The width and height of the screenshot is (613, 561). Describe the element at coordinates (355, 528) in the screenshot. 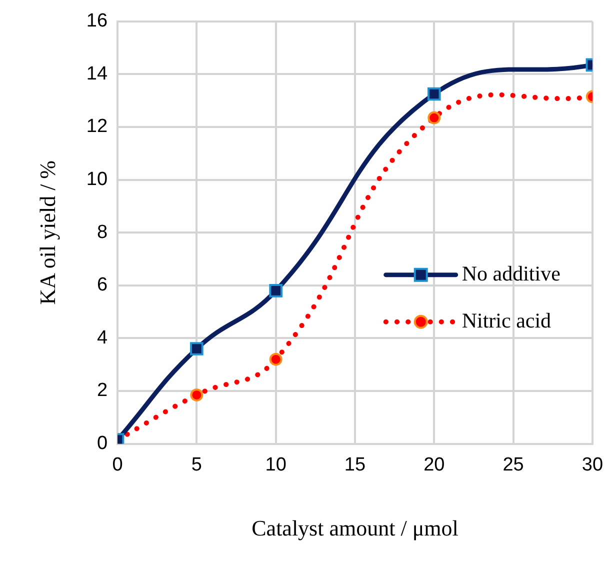

I see `x-axis-title: Catalyst amount / μmol` at that location.